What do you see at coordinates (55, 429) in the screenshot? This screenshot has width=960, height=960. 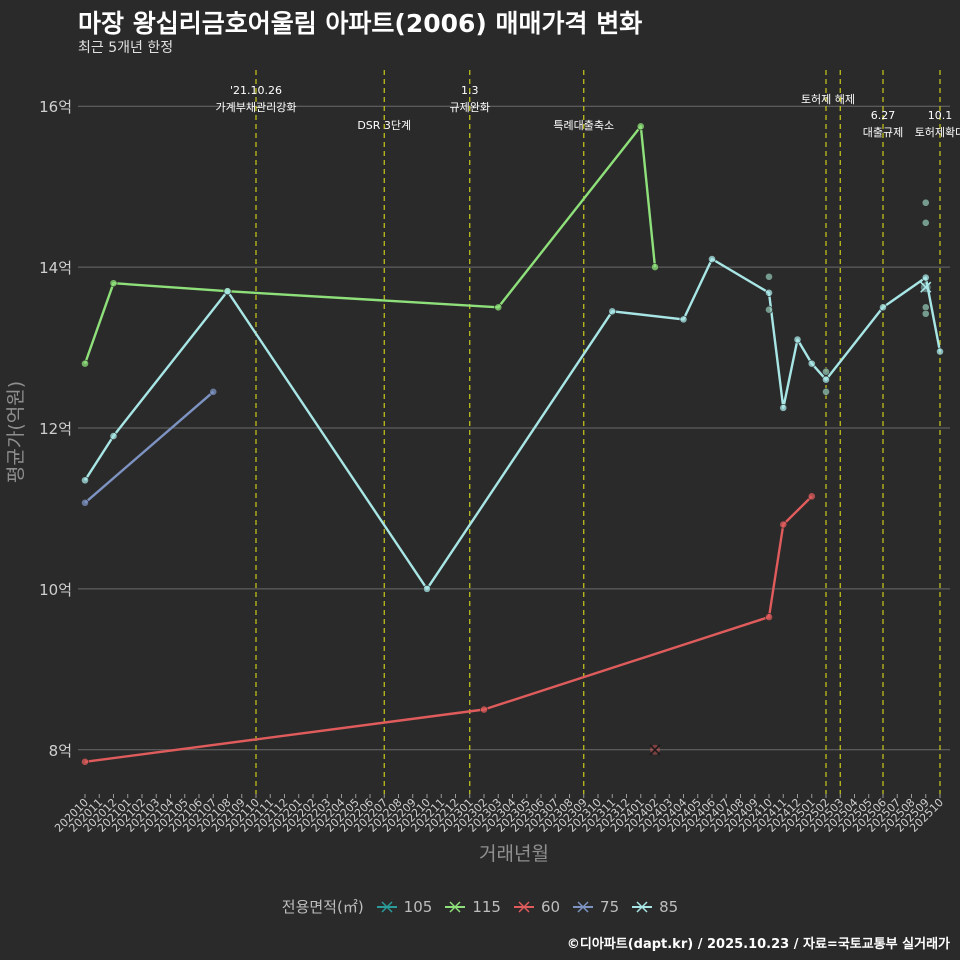 I see `y-tick-label: 12억` at bounding box center [55, 429].